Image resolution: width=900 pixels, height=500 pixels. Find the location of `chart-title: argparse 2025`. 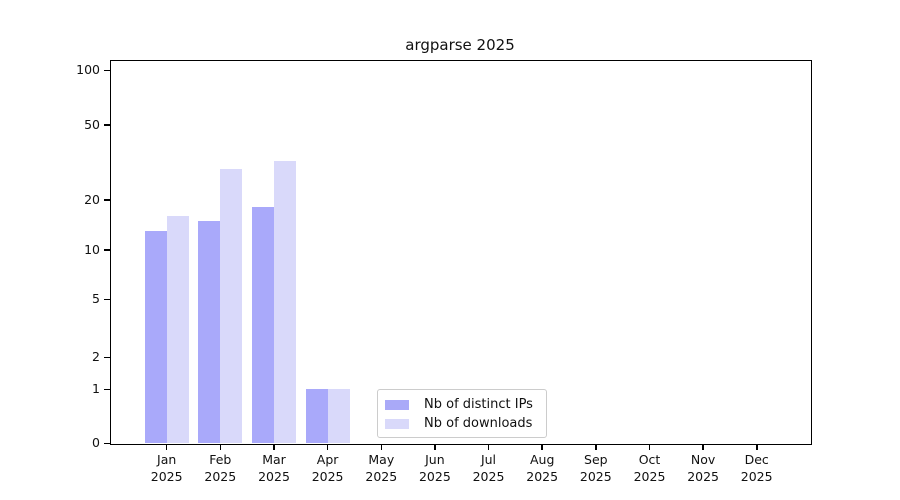

chart-title: argparse 2025 is located at coordinates (460, 45).